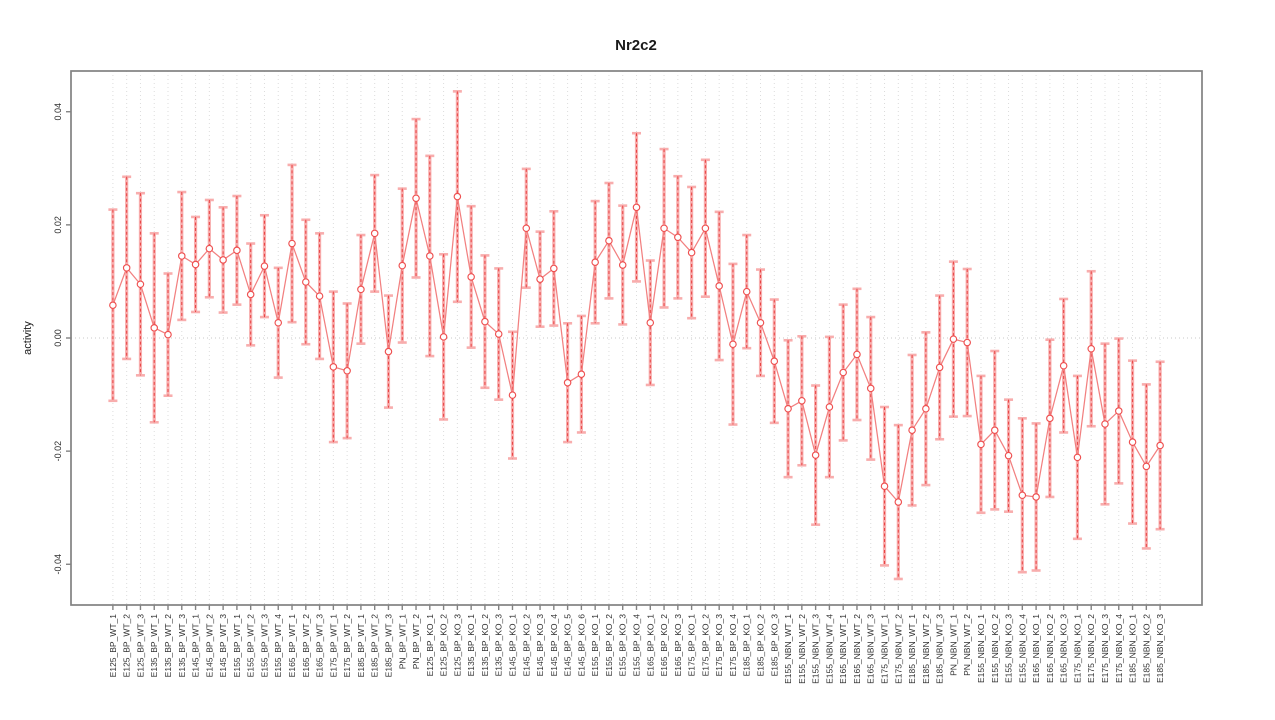 The width and height of the screenshot is (1275, 720). Describe the element at coordinates (361, 646) in the screenshot. I see `x-tick-label: E185_BP_WT_1` at that location.